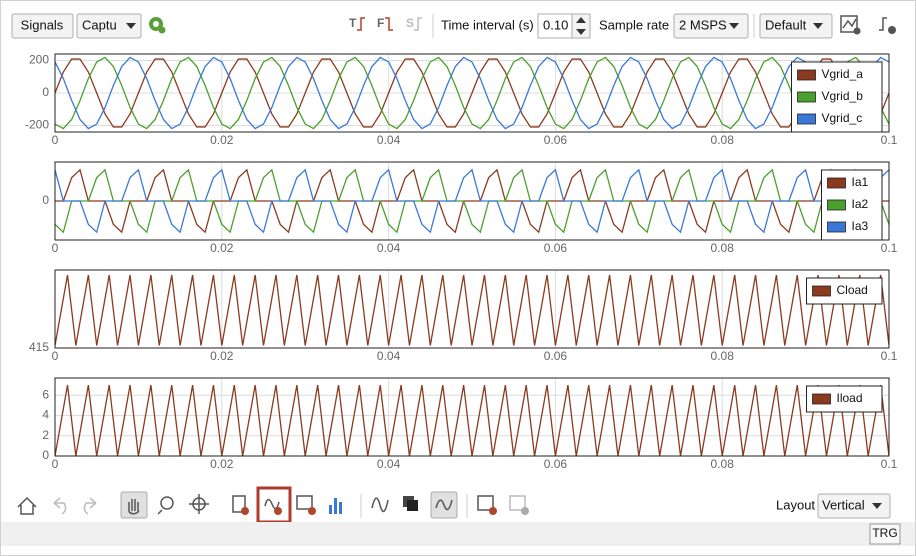  I want to click on cursor-icon, so click(444, 505).